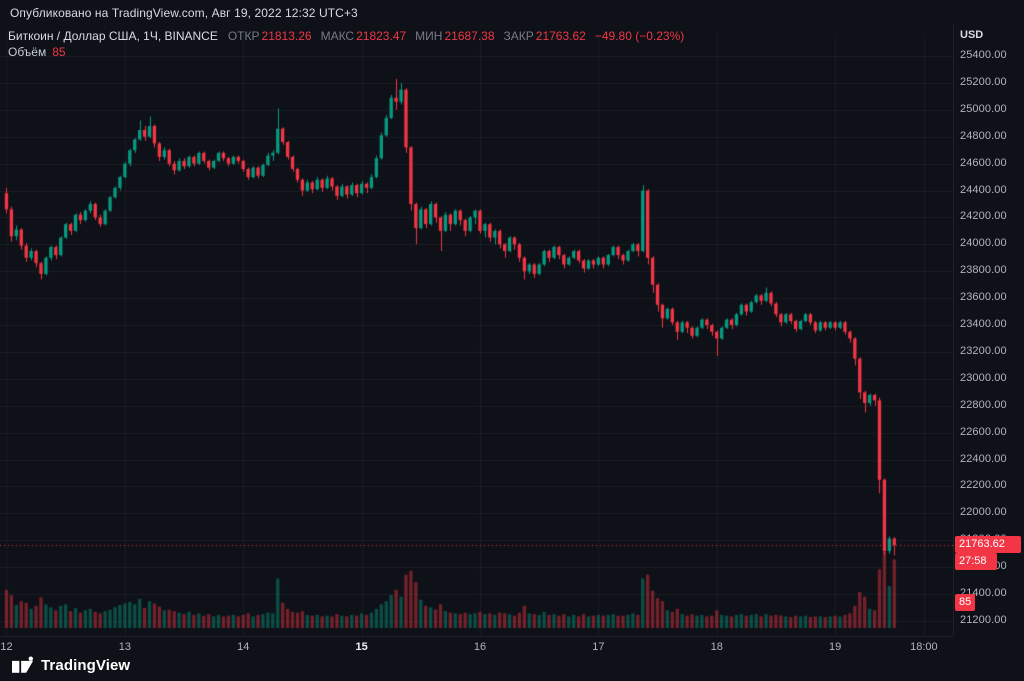 This screenshot has height=681, width=1024. I want to click on close-label: ЗАКР, so click(518, 36).